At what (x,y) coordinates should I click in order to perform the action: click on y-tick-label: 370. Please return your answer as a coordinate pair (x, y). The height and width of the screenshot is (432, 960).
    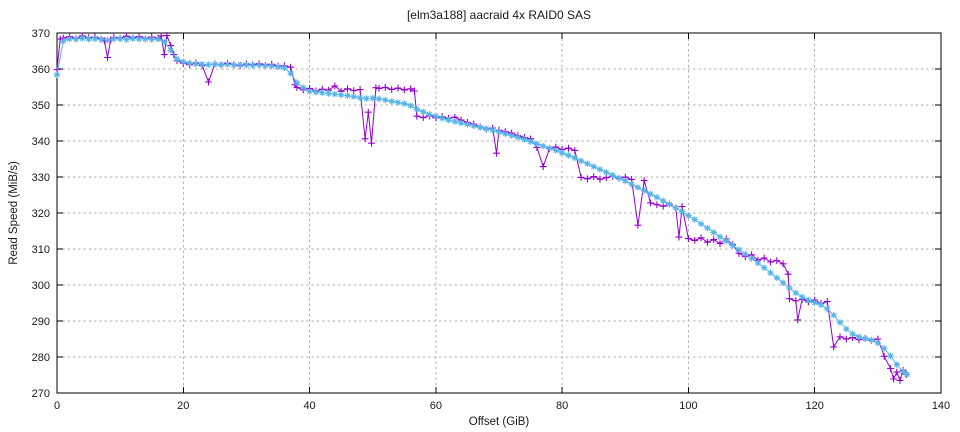
    Looking at the image, I should click on (41, 34).